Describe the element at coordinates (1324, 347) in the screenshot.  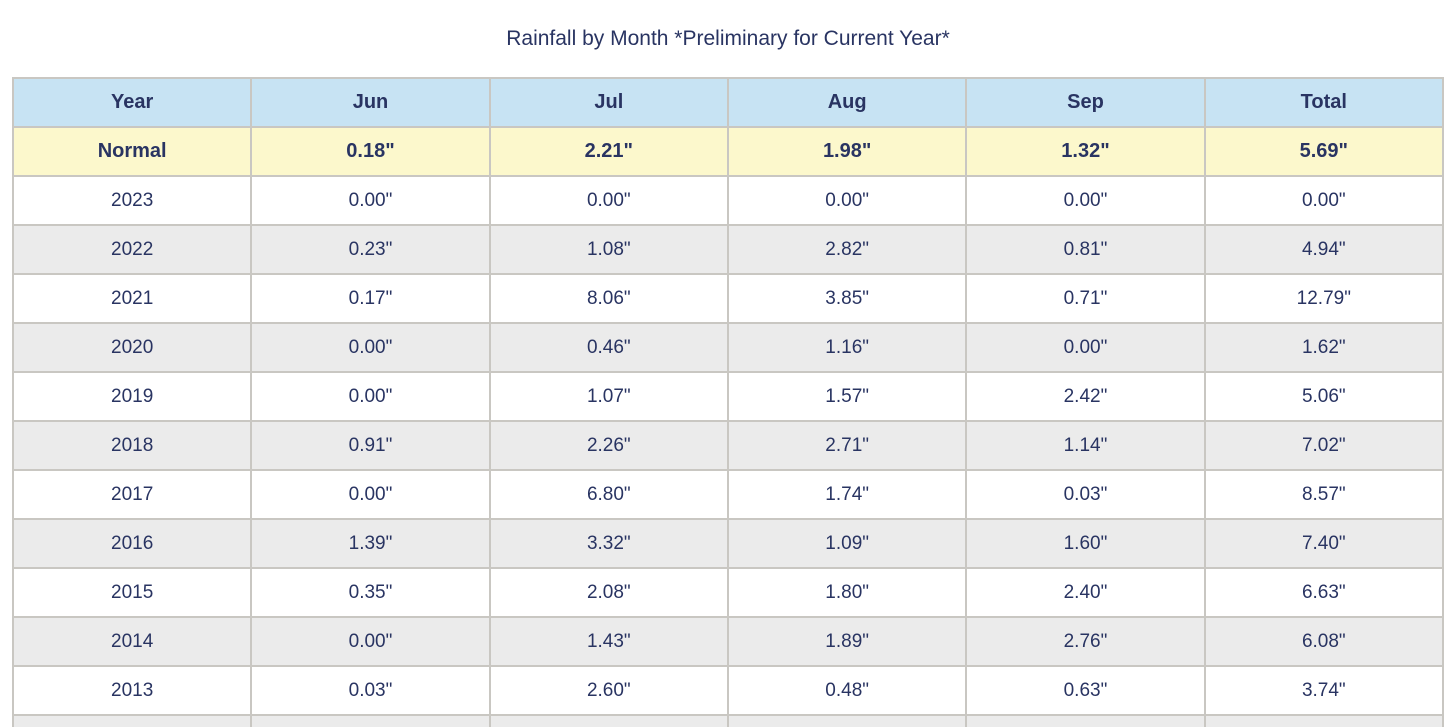
I see `value-cell: 1.62"` at that location.